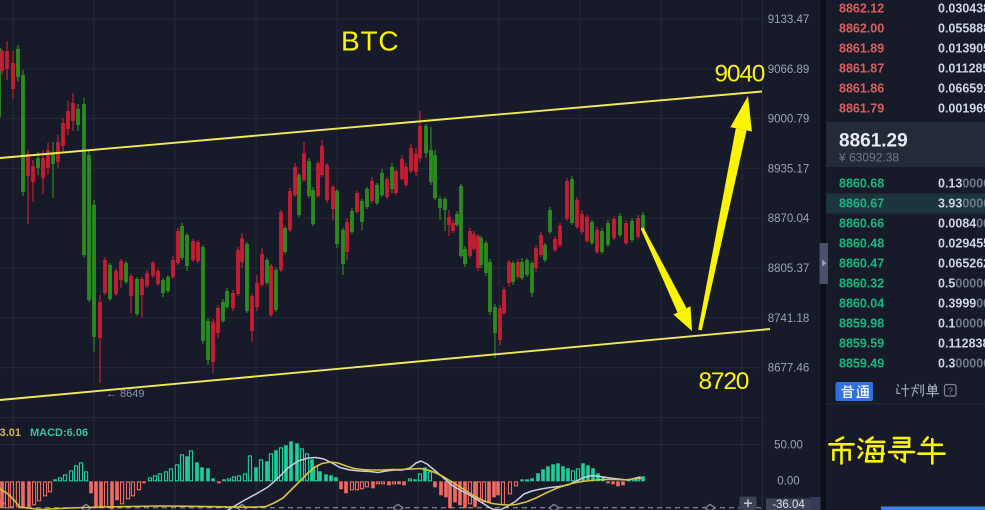 The width and height of the screenshot is (985, 510). I want to click on svg-text: 0.112838, so click(961, 344).